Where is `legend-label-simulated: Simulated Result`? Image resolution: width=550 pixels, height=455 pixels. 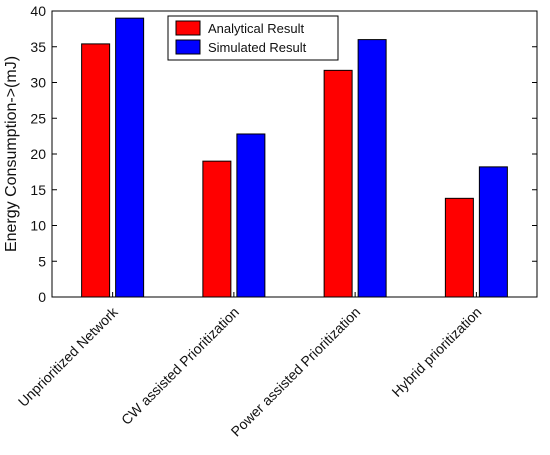
legend-label-simulated: Simulated Result is located at coordinates (257, 47).